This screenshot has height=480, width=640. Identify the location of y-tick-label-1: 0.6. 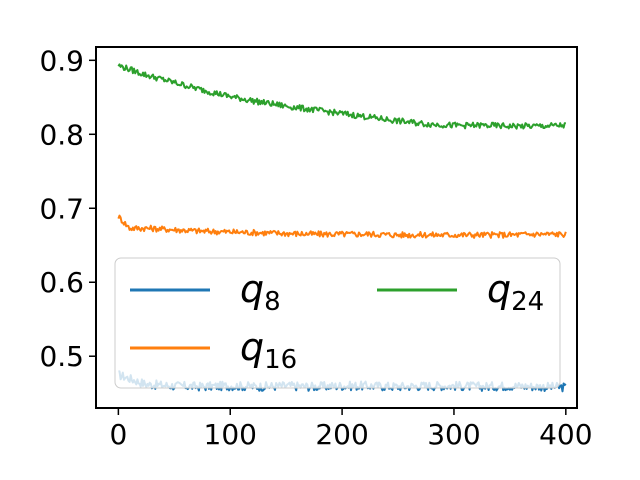
(61, 282).